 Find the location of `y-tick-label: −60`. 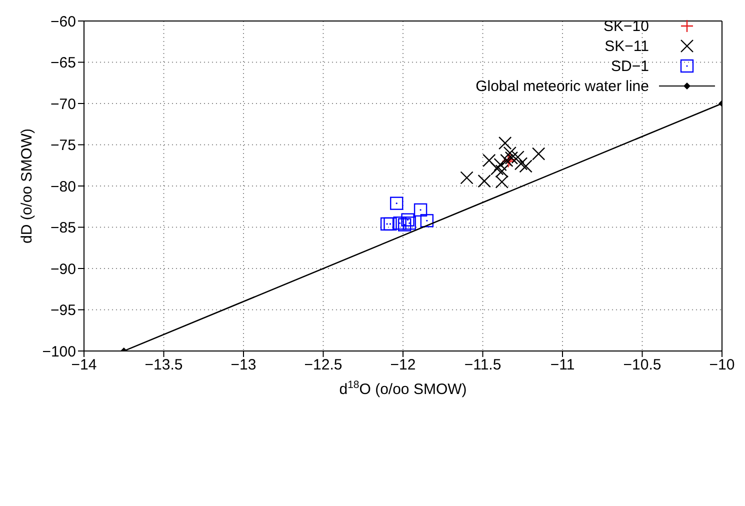

y-tick-label: −60 is located at coordinates (63, 21).